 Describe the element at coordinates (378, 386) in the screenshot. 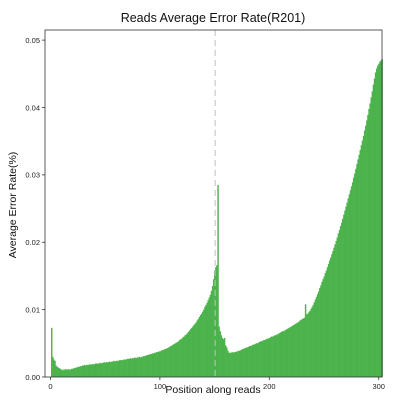

I see `x-tick-label: 300` at that location.